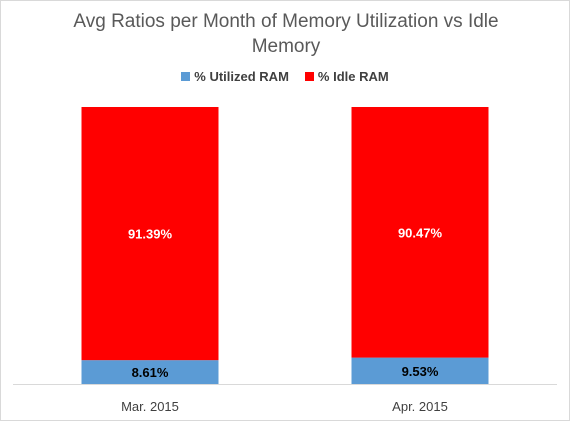 Image resolution: width=570 pixels, height=421 pixels. What do you see at coordinates (150, 406) in the screenshot?
I see `x-tick-label-1: Mar. 2015` at bounding box center [150, 406].